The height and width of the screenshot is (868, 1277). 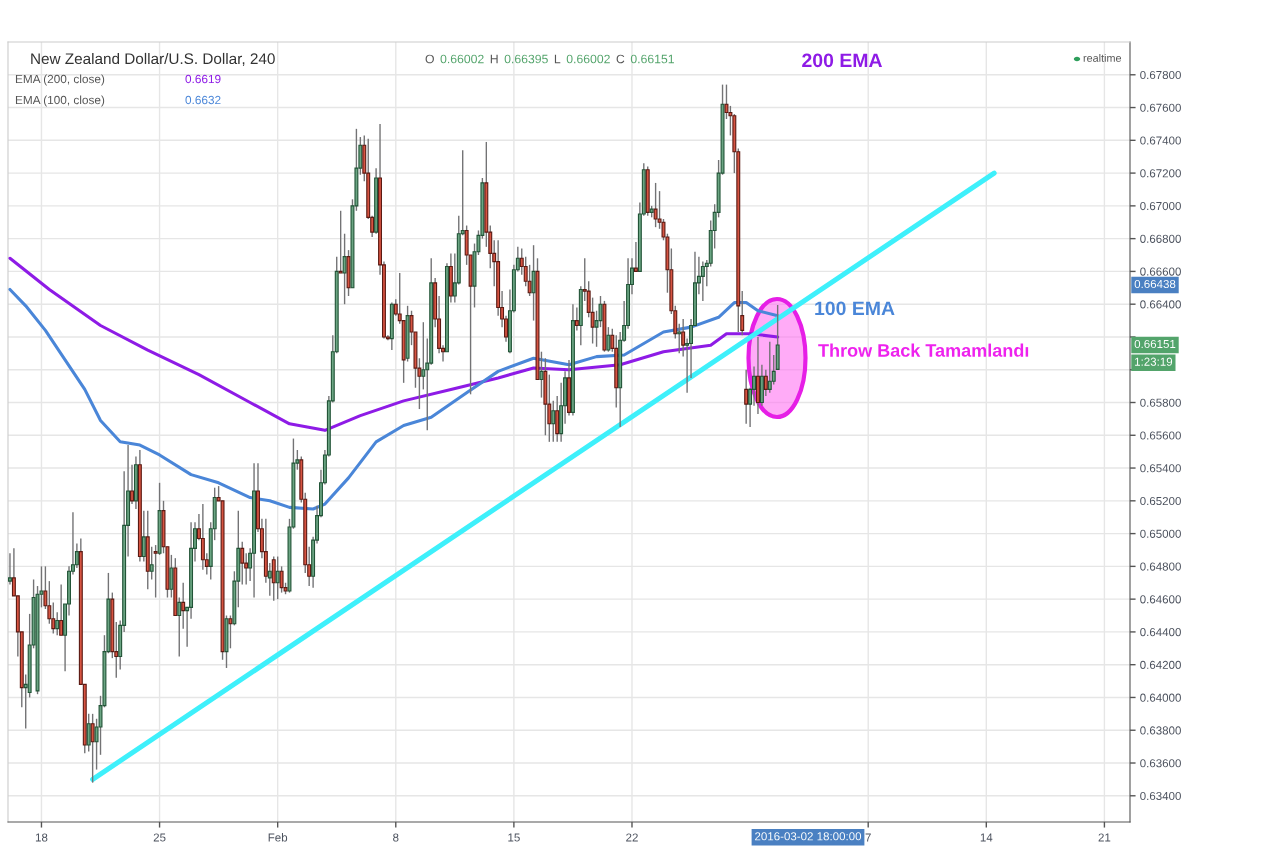 What do you see at coordinates (153, 59) in the screenshot?
I see `text: New Zealand Dollar/U.S. Dollar, 240` at bounding box center [153, 59].